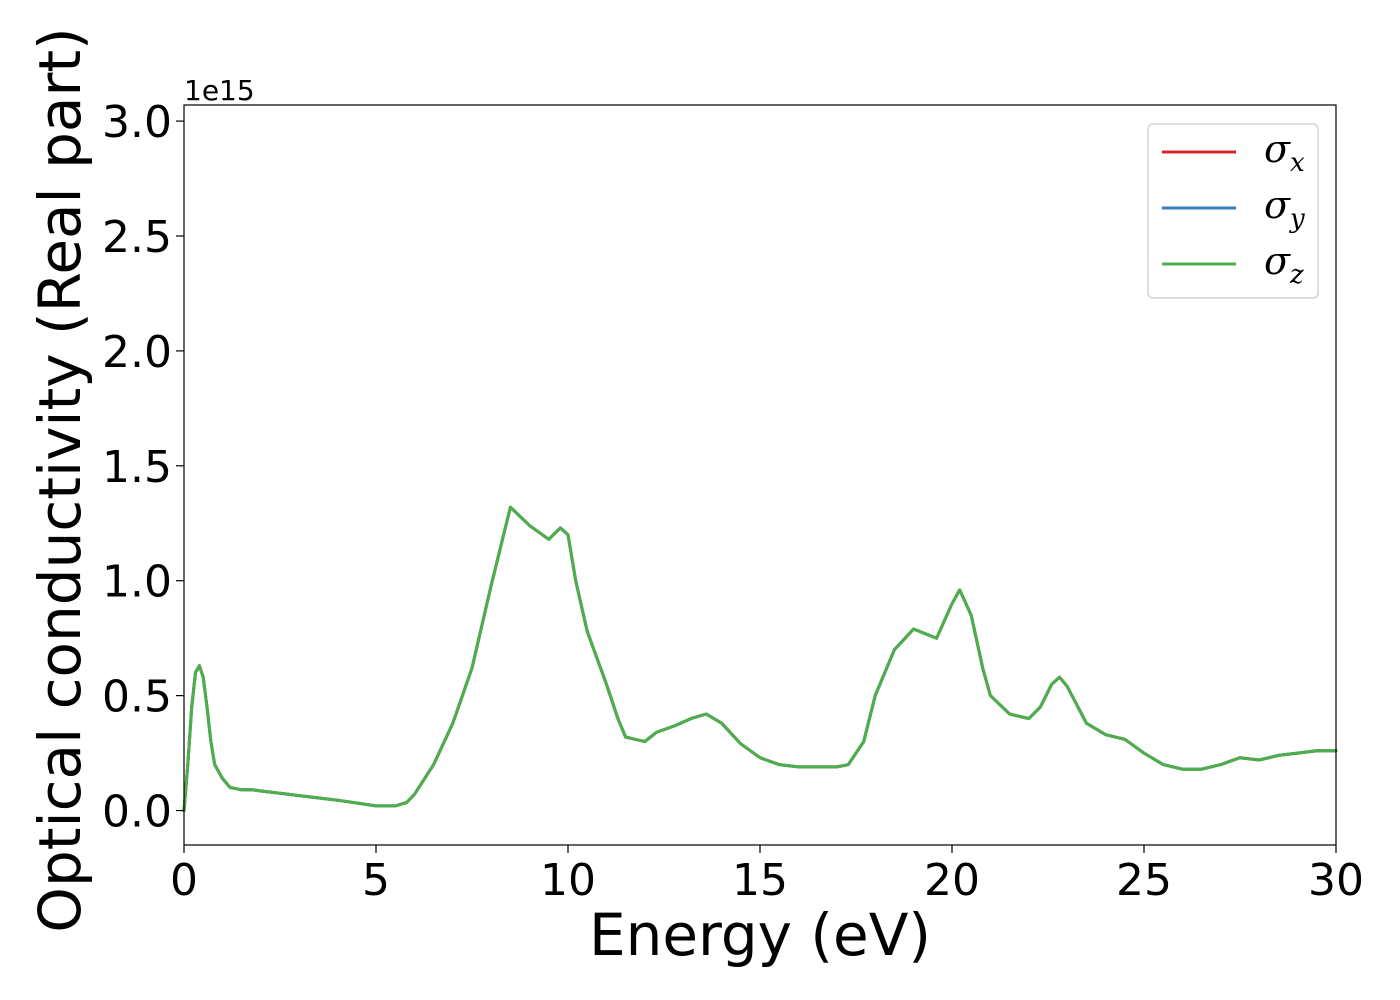 The width and height of the screenshot is (1400, 1000). I want to click on x-tick-label: 5, so click(376, 880).